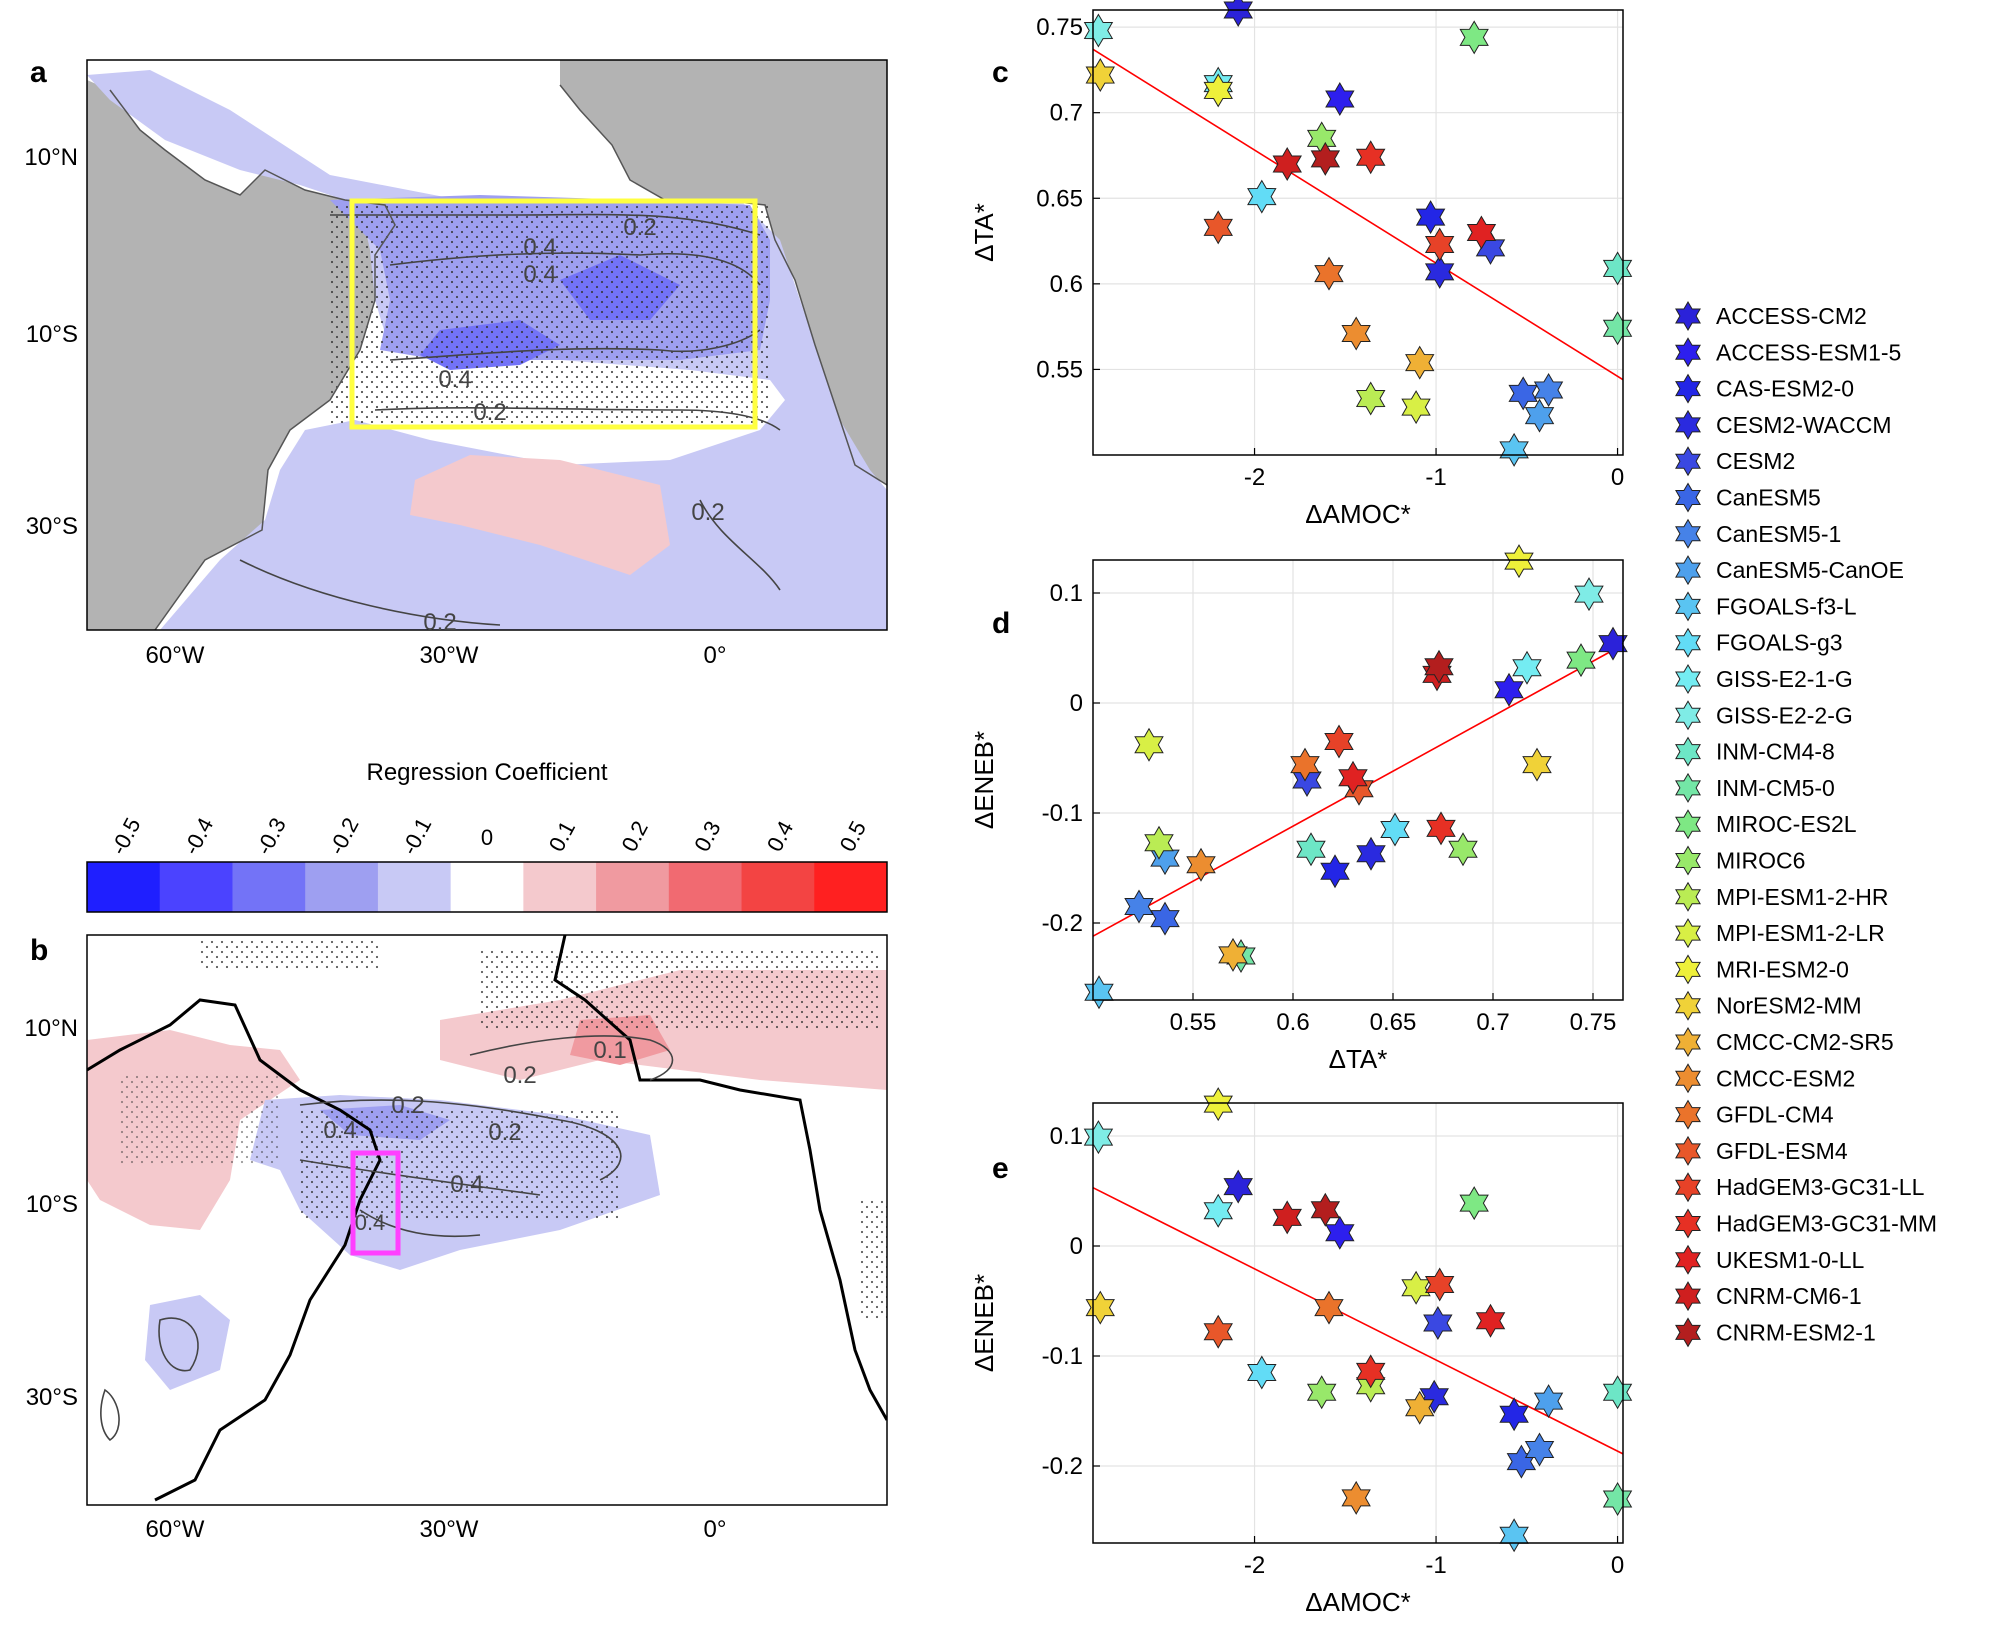  What do you see at coordinates (1789, 1006) in the screenshot?
I see `legend-entry-label: NorESM2-MM` at bounding box center [1789, 1006].